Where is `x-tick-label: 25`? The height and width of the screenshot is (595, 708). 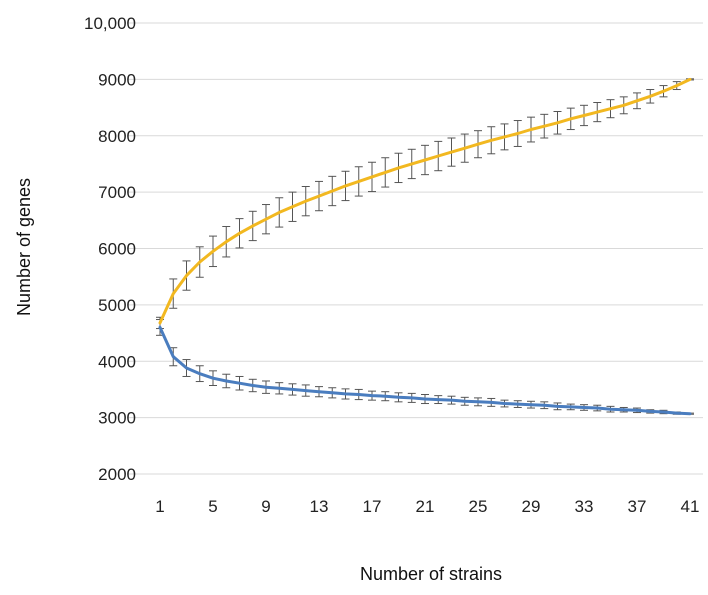
x-tick-label: 25 is located at coordinates (478, 506).